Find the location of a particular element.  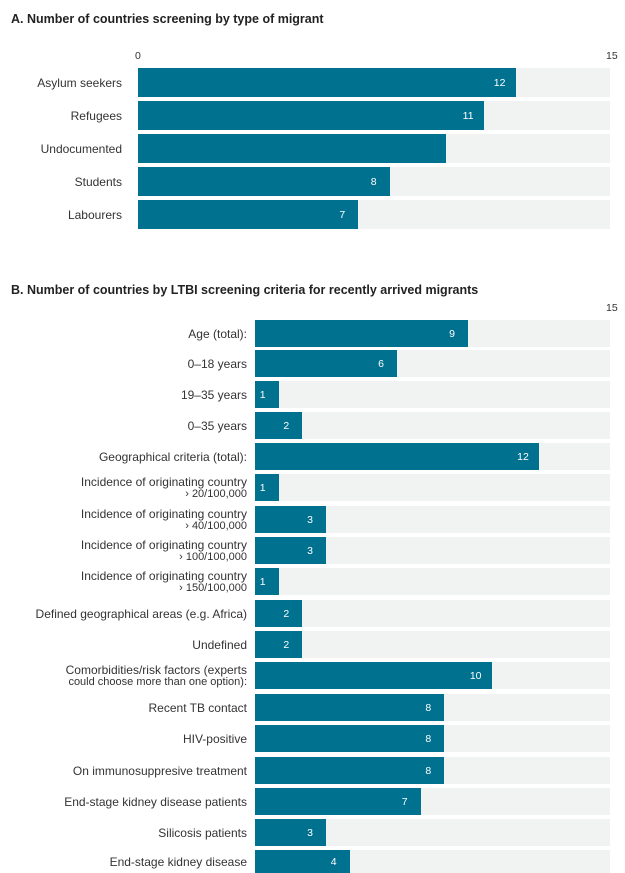

chart-b-category-label: HIV-positive is located at coordinates (214, 738).